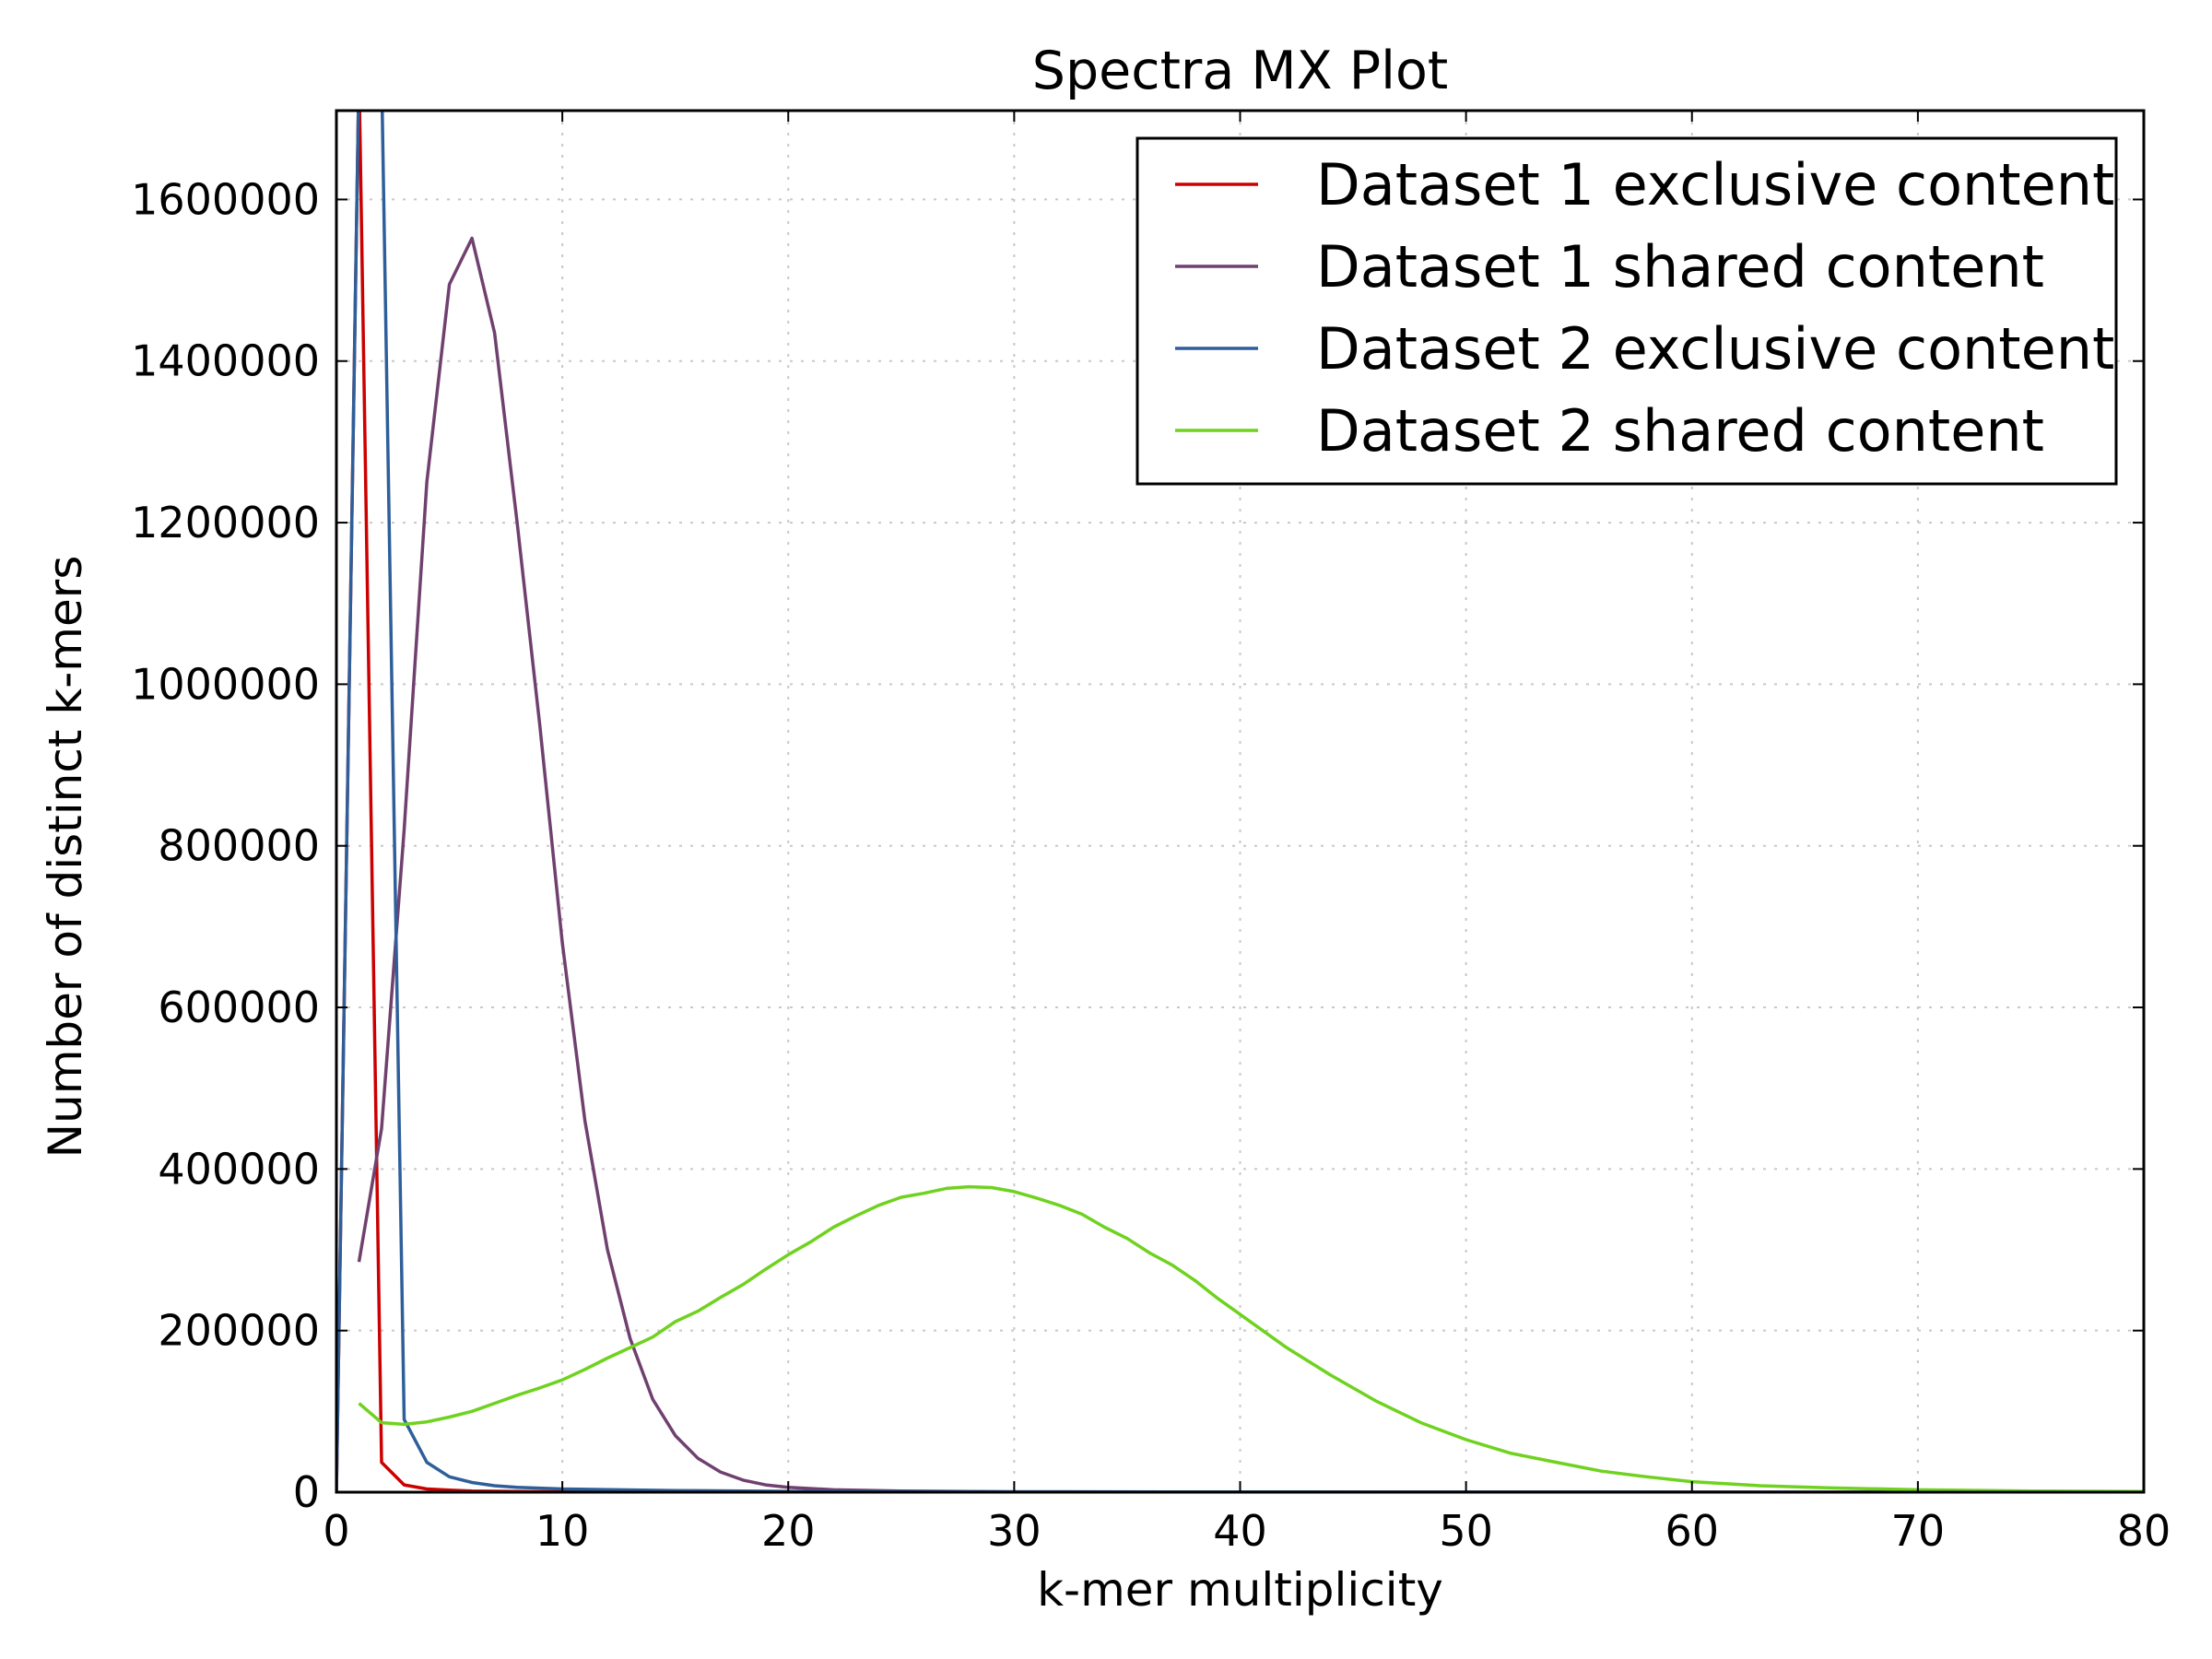  What do you see at coordinates (562, 1531) in the screenshot?
I see `x-tick-label: 10` at bounding box center [562, 1531].